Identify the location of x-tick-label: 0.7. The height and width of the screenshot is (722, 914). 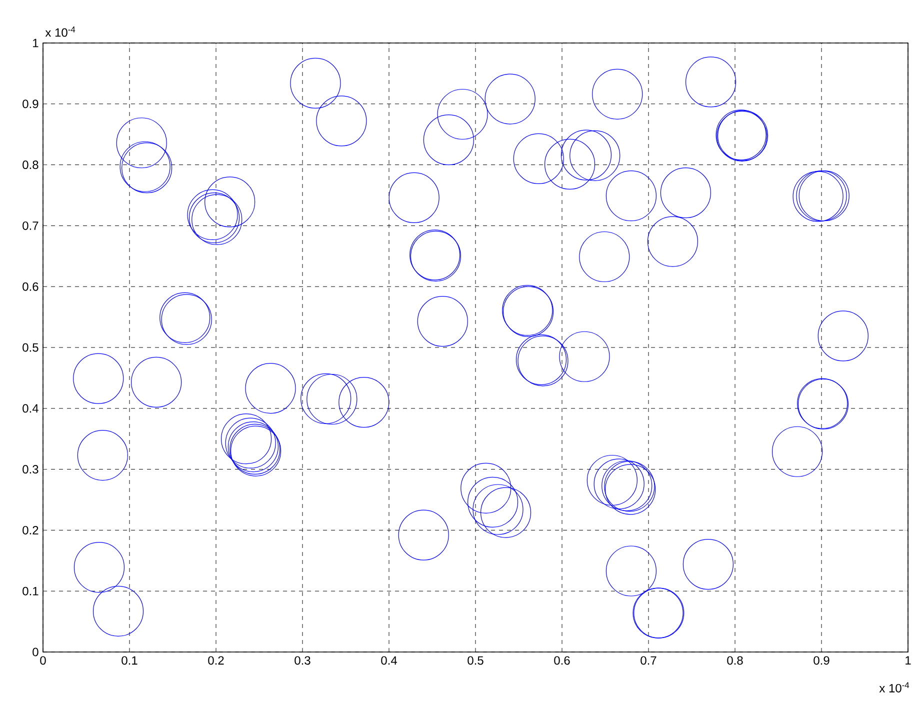
(648, 660).